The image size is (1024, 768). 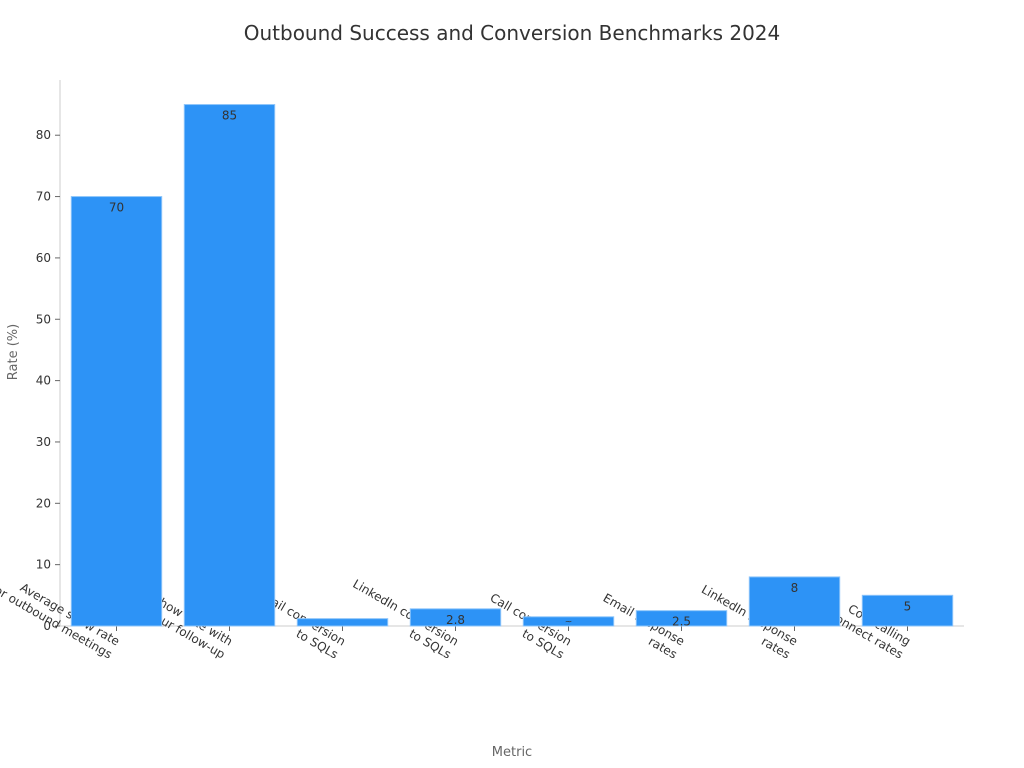 What do you see at coordinates (43, 319) in the screenshot?
I see `y-tick-label: 50` at bounding box center [43, 319].